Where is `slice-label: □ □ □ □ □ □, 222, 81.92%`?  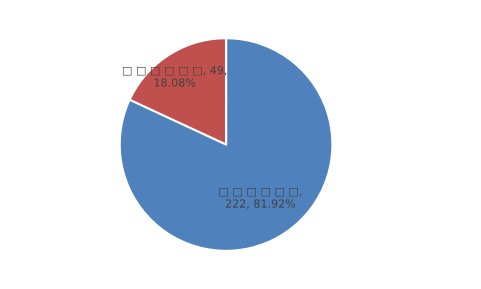 slice-label: □ □ □ □ □ □, 222, 81.92% is located at coordinates (260, 198).